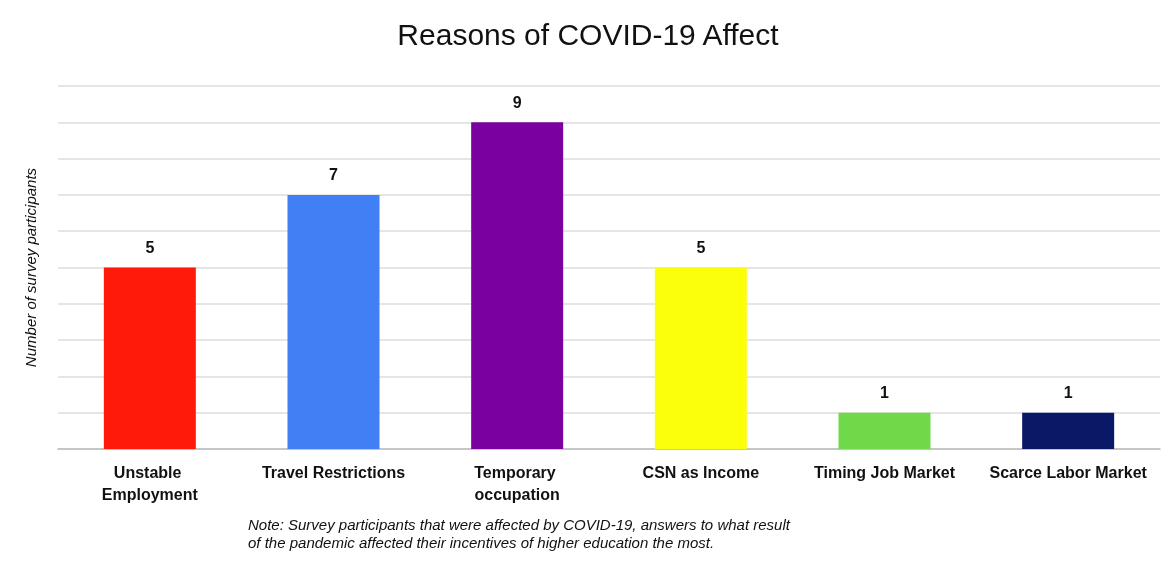 This screenshot has width=1176, height=582. What do you see at coordinates (334, 175) in the screenshot?
I see `data-label: 7` at bounding box center [334, 175].